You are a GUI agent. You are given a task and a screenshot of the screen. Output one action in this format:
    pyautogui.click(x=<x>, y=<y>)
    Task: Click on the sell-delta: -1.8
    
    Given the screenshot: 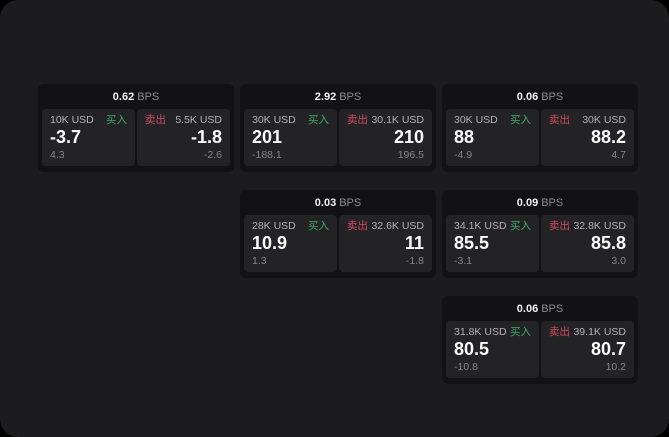 What is the action you would take?
    pyautogui.click(x=414, y=261)
    